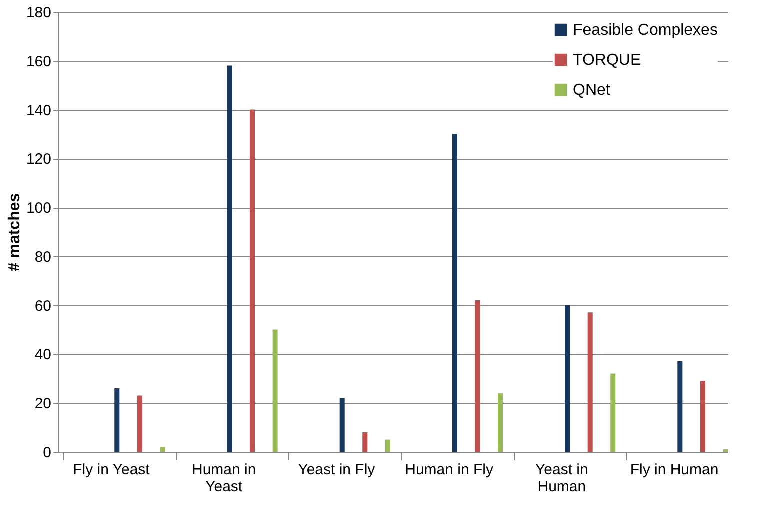 This screenshot has height=515, width=767. Describe the element at coordinates (645, 30) in the screenshot. I see `legend-label: Feasible Complexes` at that location.